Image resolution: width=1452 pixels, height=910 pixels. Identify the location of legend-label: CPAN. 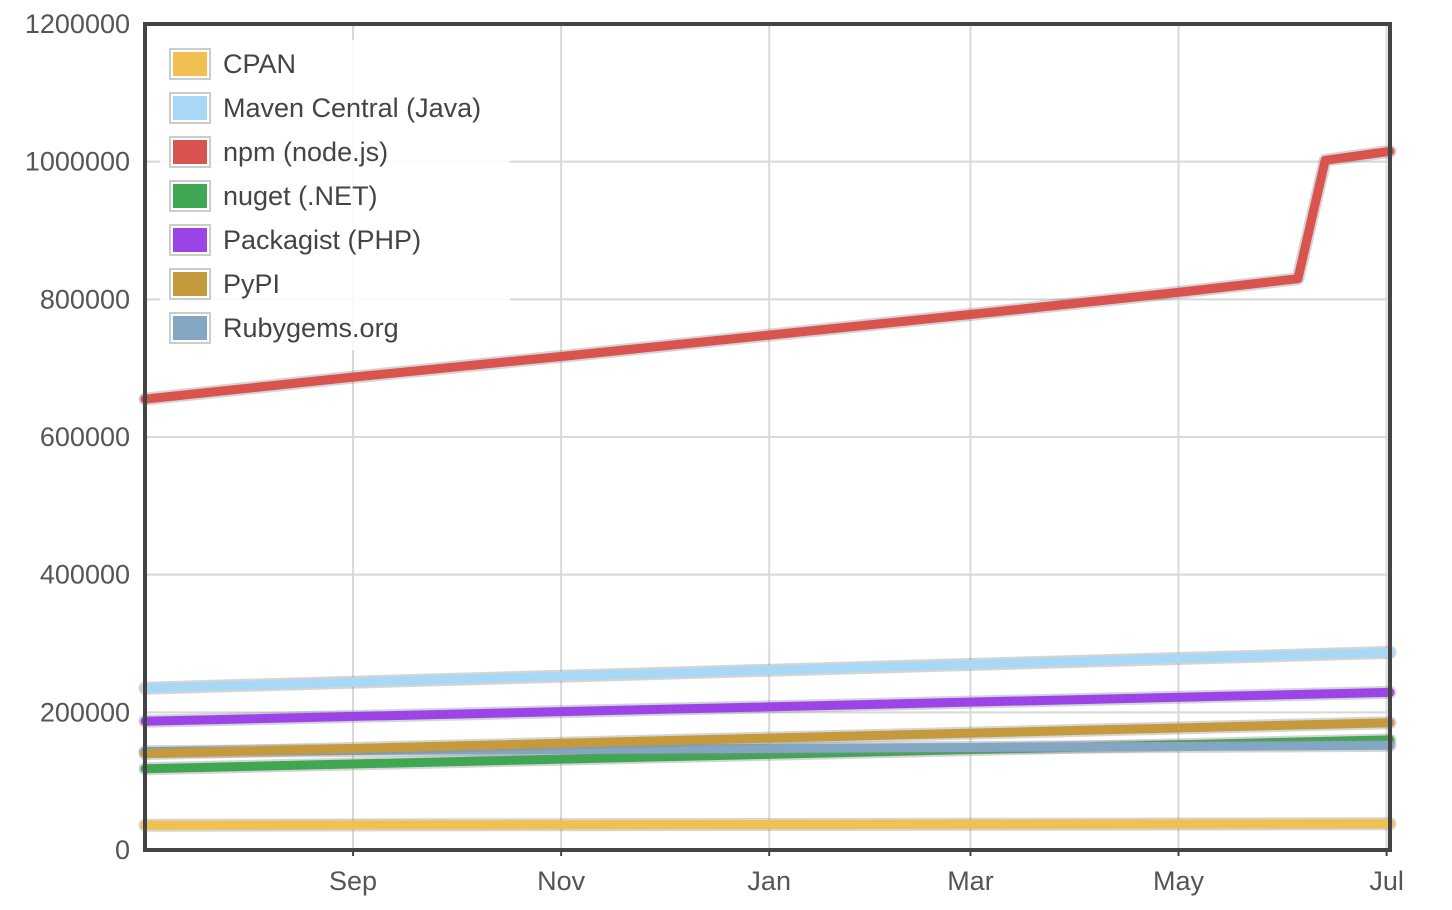
(259, 64).